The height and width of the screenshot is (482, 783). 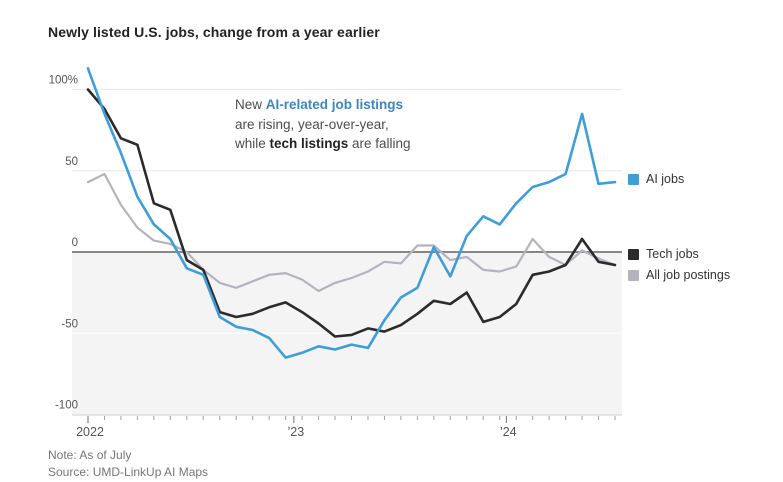 I want to click on x-axis-label: ’24, so click(x=508, y=432).